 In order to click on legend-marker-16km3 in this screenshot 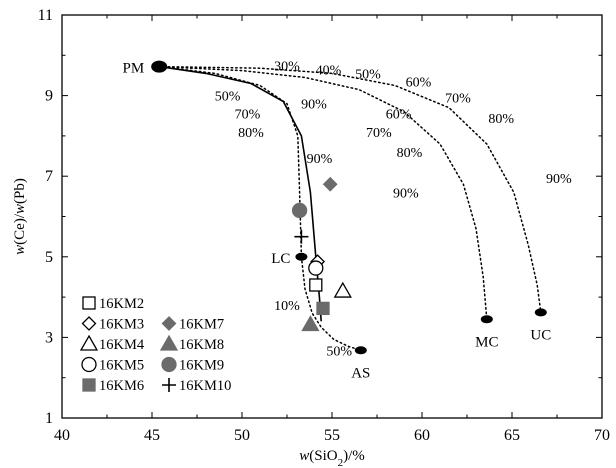, I will do `click(89, 323)`.